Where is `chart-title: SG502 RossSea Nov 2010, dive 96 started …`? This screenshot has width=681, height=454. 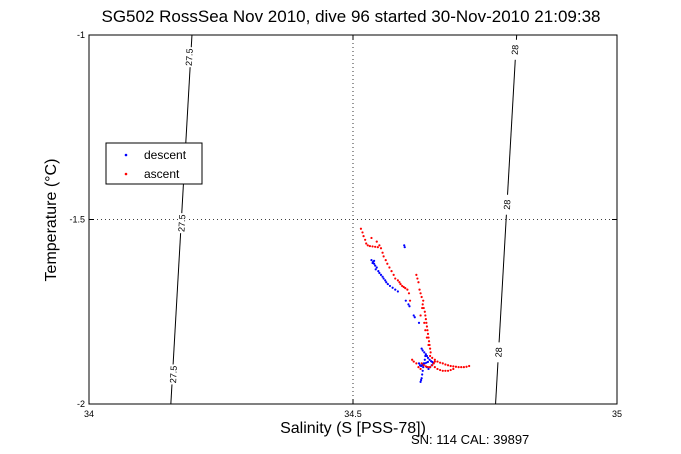
chart-title: SG502 RossSea Nov 2010, dive 96 started … is located at coordinates (351, 16).